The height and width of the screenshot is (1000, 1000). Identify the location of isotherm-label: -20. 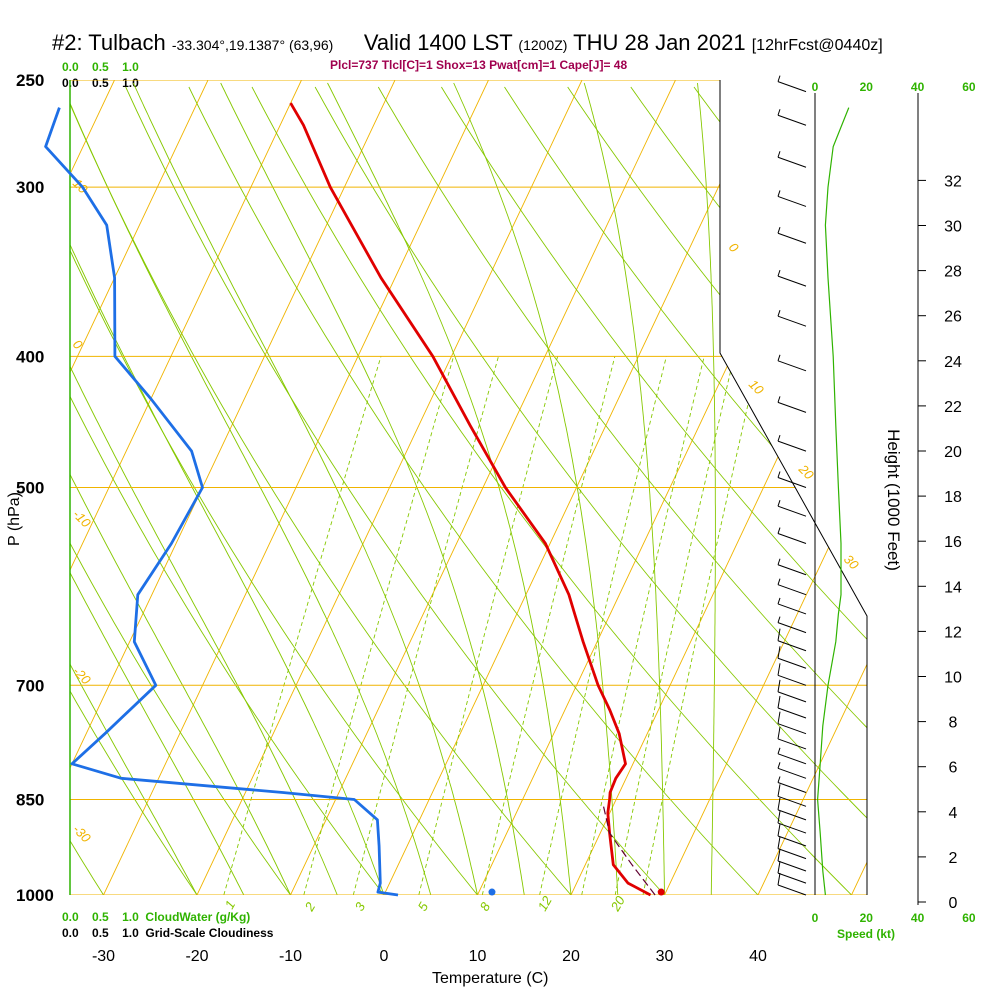
(82, 676).